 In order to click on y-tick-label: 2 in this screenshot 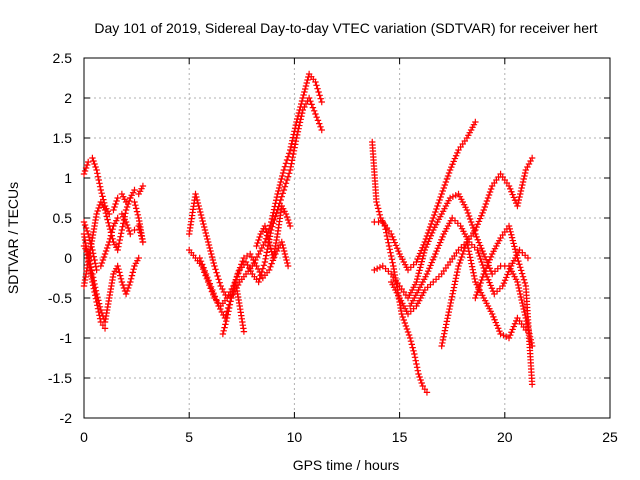, I will do `click(68, 98)`.